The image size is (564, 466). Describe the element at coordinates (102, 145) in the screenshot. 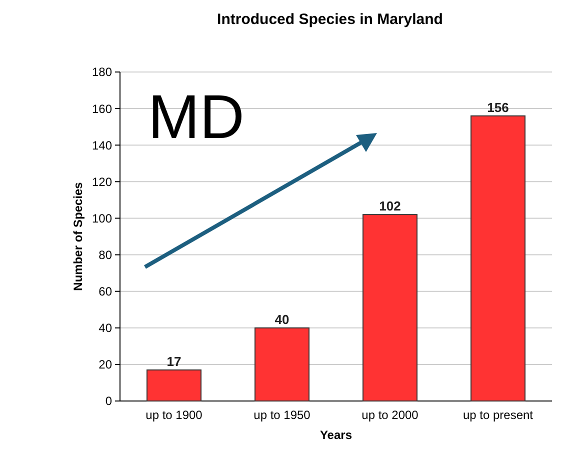

I see `y-tick-label: 140` at that location.